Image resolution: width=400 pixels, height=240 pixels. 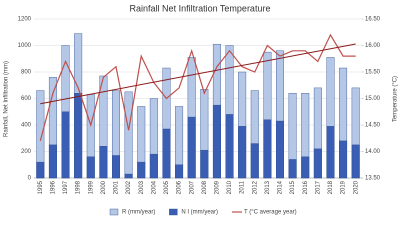 I want to click on x-tick-label: 2003, so click(x=142, y=187).